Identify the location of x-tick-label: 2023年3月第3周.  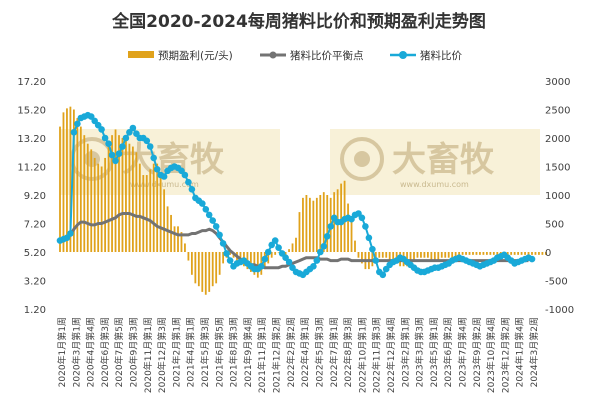
(420, 352).